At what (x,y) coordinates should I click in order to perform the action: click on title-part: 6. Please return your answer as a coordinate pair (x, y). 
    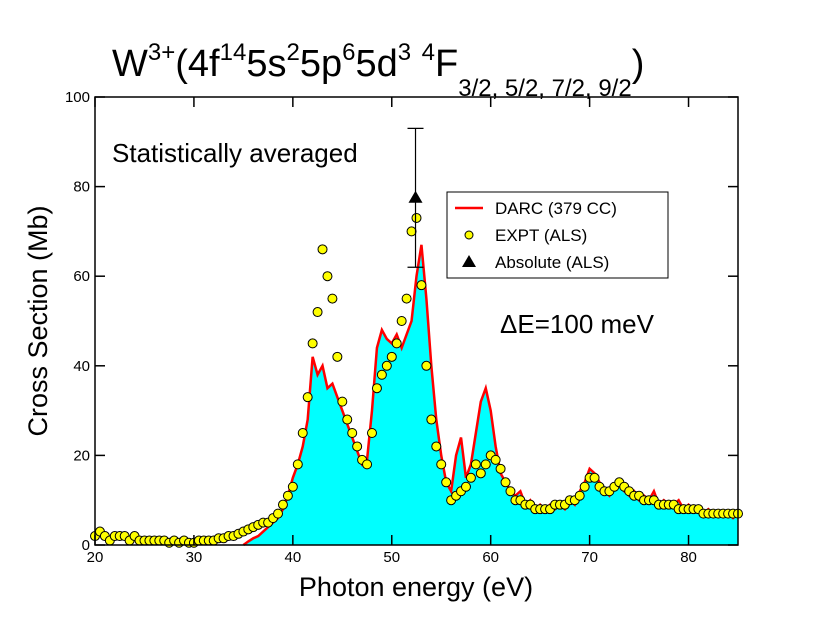
    Looking at the image, I should click on (348, 52).